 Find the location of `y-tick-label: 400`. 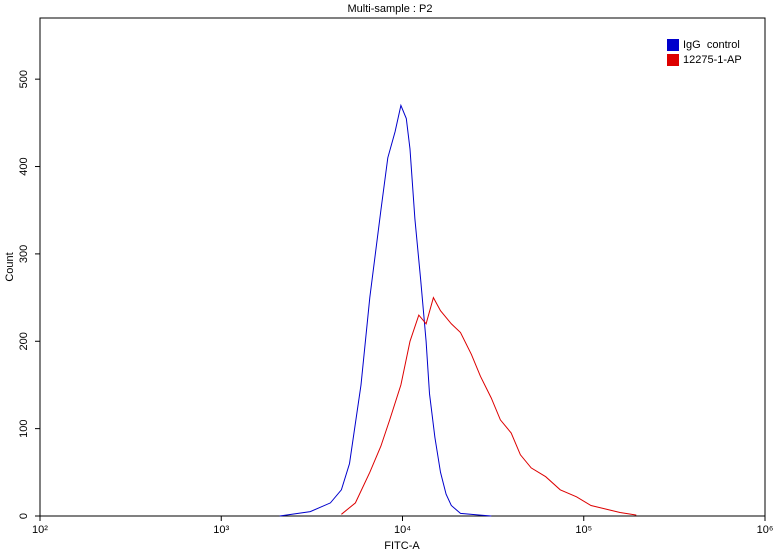

y-tick-label: 400 is located at coordinates (24, 166).